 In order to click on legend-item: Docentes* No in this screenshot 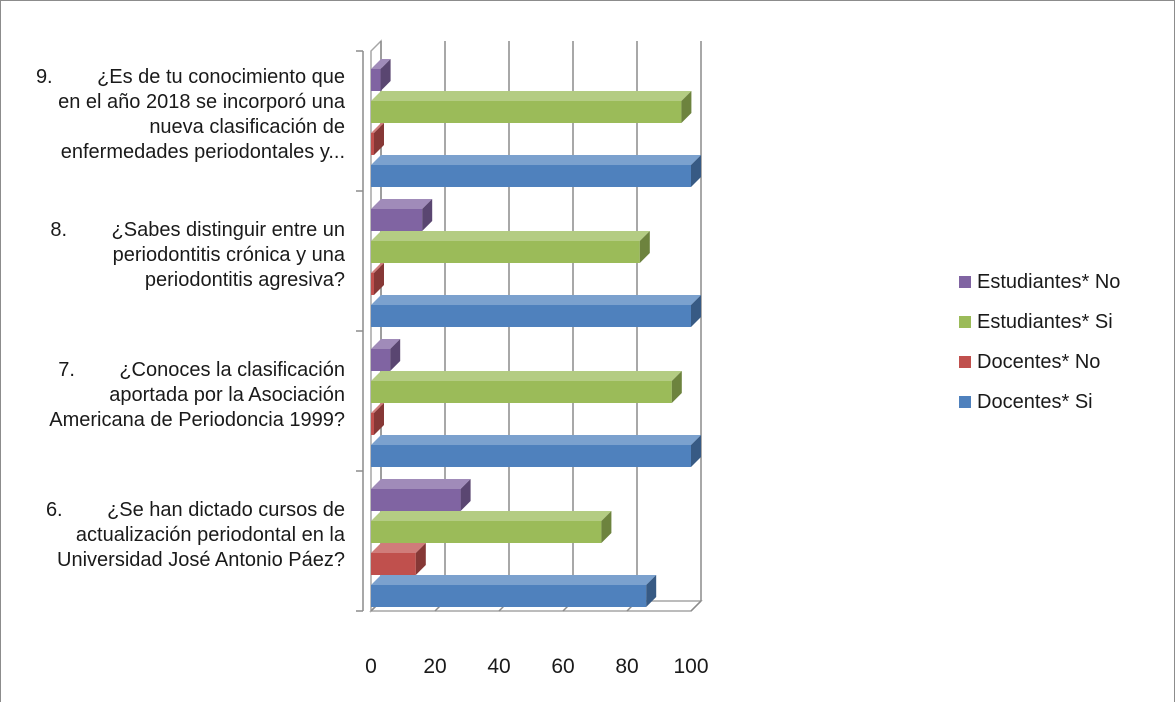, I will do `click(1039, 362)`.